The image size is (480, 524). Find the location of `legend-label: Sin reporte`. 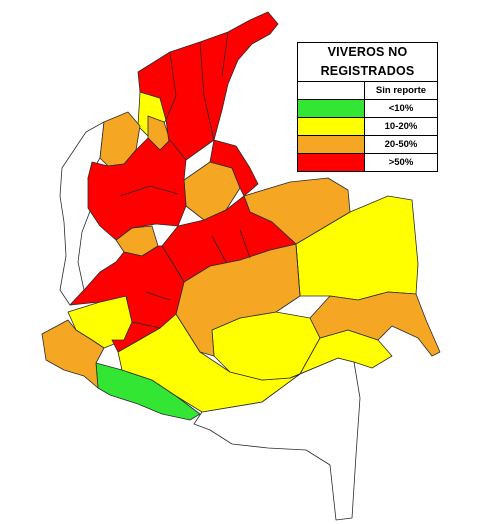

legend-label: Sin reporte is located at coordinates (401, 90).